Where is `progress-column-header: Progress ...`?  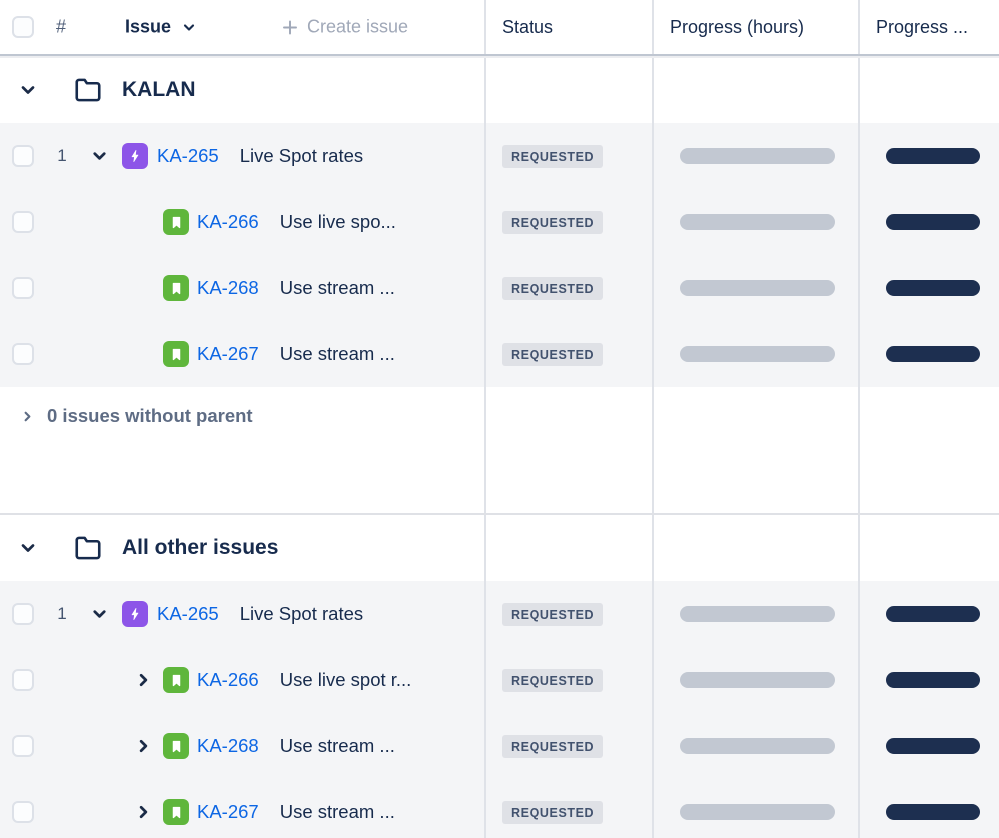 progress-column-header: Progress ... is located at coordinates (922, 26).